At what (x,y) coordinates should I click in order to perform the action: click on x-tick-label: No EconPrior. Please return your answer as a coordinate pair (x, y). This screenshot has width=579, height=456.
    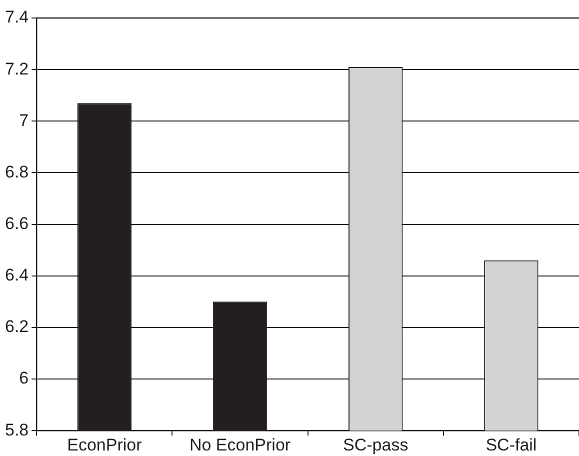
    Looking at the image, I should click on (240, 444).